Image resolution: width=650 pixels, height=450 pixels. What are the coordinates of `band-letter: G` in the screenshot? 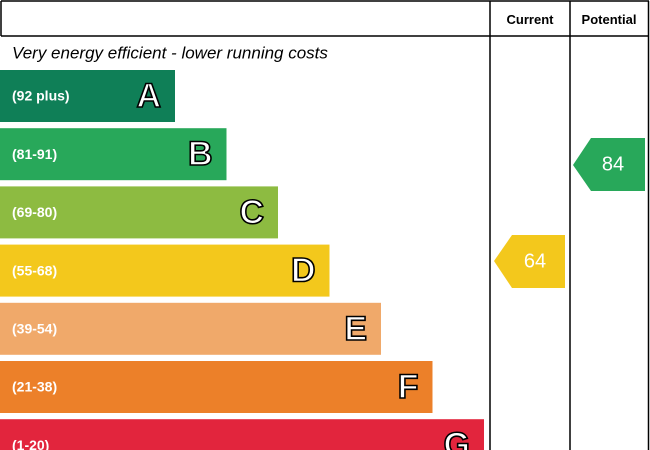 It's located at (457, 438).